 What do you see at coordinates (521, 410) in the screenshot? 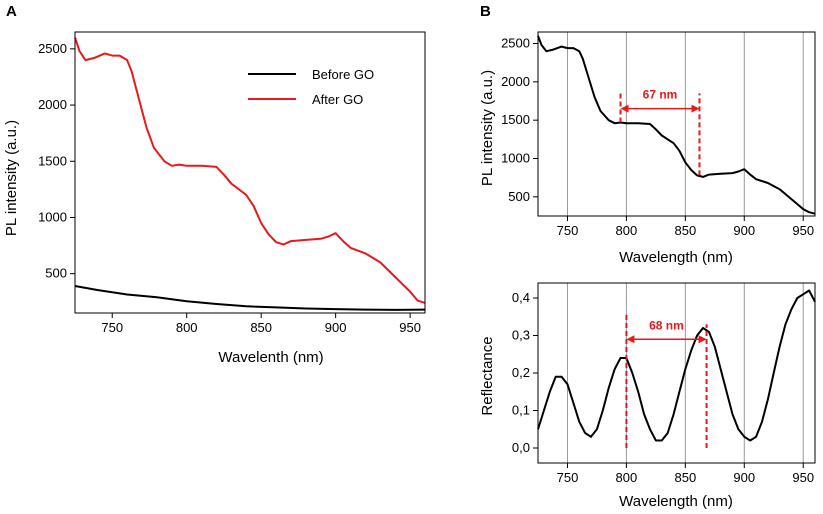
I see `y-tick-label-b-bottom-1: 0,1` at bounding box center [521, 410].